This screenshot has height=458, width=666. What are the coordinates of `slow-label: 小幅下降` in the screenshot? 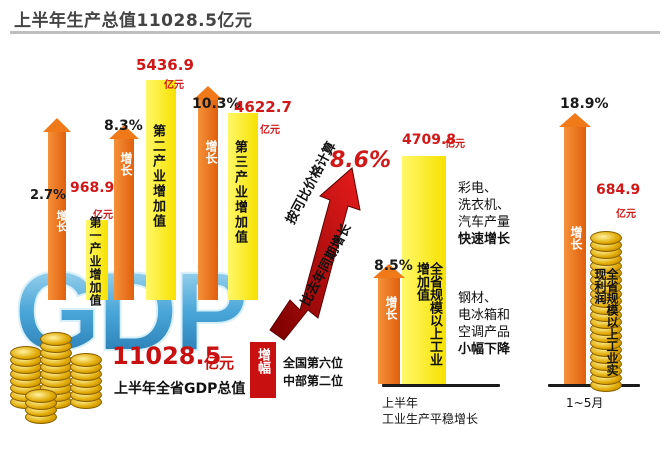 It's located at (484, 349).